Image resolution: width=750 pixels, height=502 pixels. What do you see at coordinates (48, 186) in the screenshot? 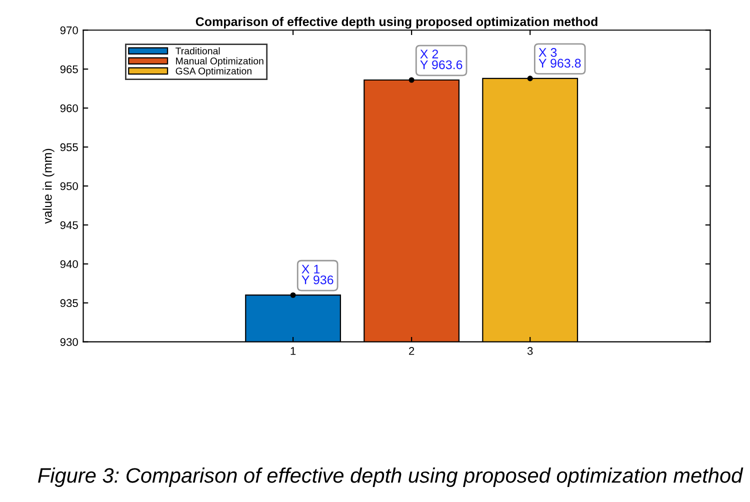
I see `y-axis-title: value in (mm)` at bounding box center [48, 186].